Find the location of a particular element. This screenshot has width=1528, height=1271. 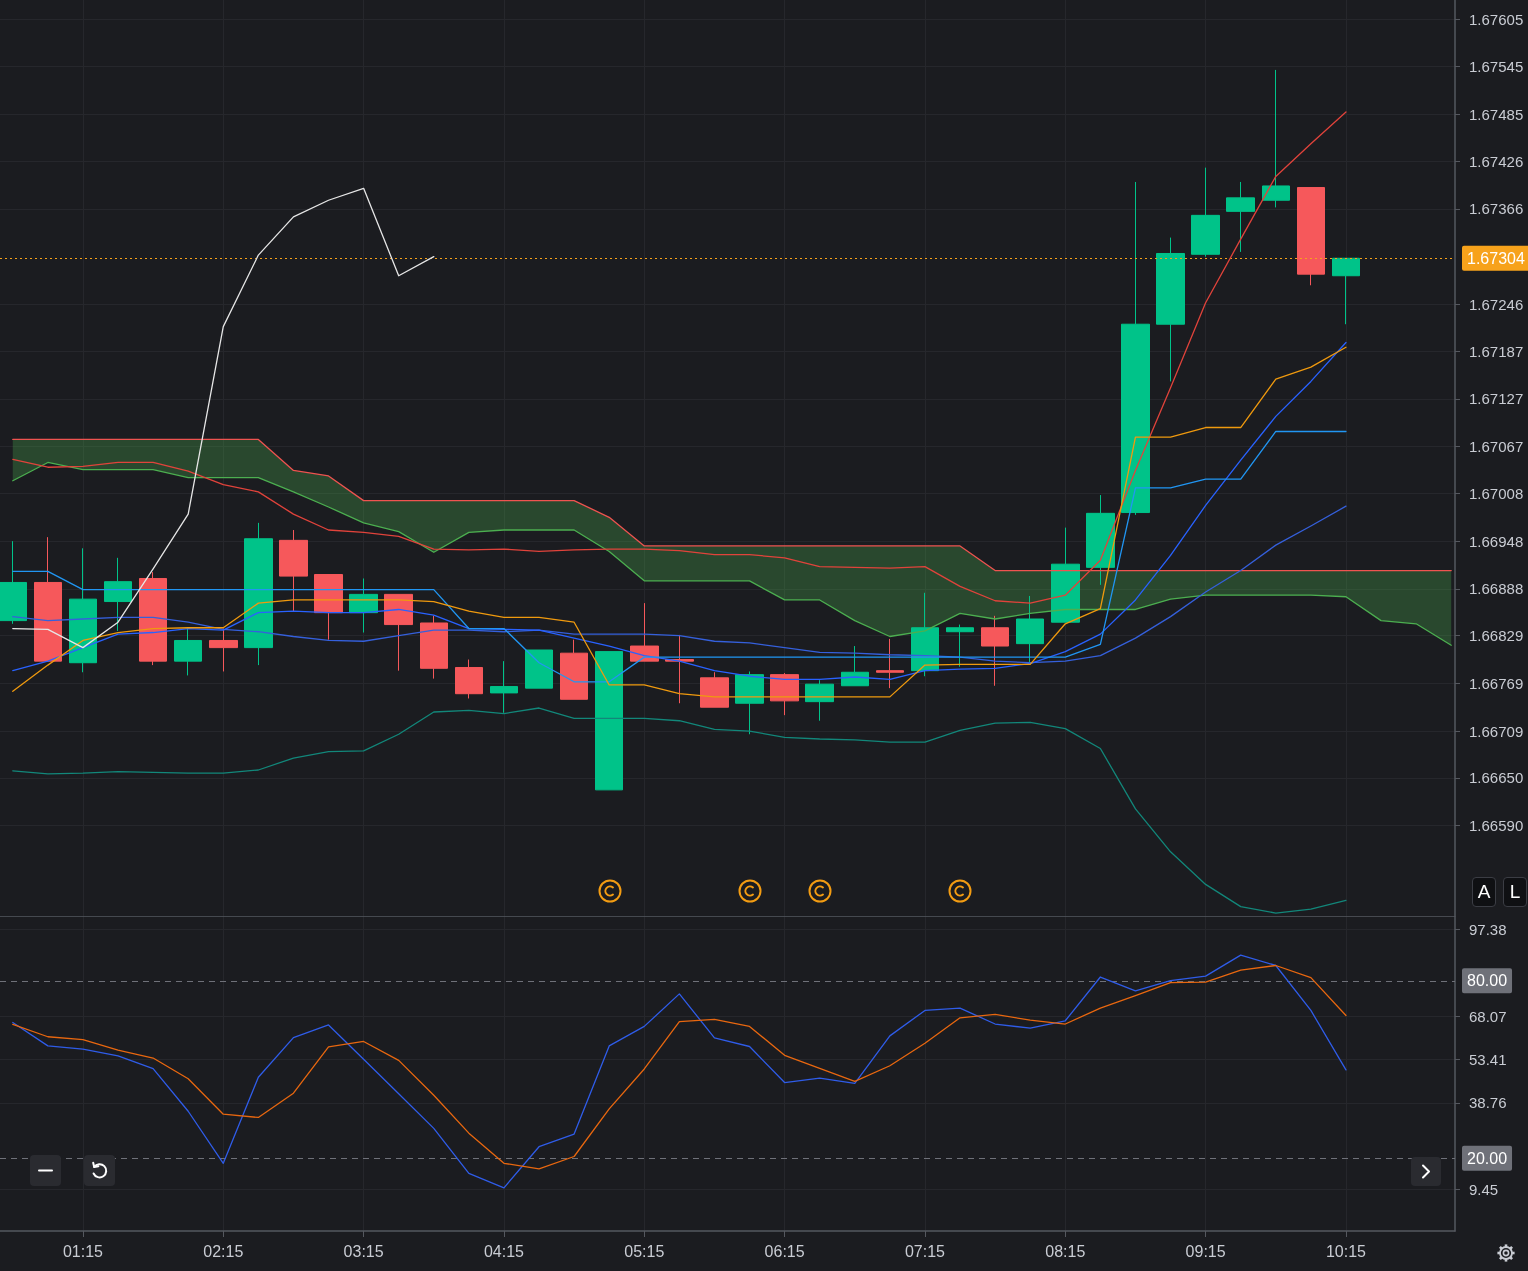

x-tick-label: 03:15 is located at coordinates (363, 1251).